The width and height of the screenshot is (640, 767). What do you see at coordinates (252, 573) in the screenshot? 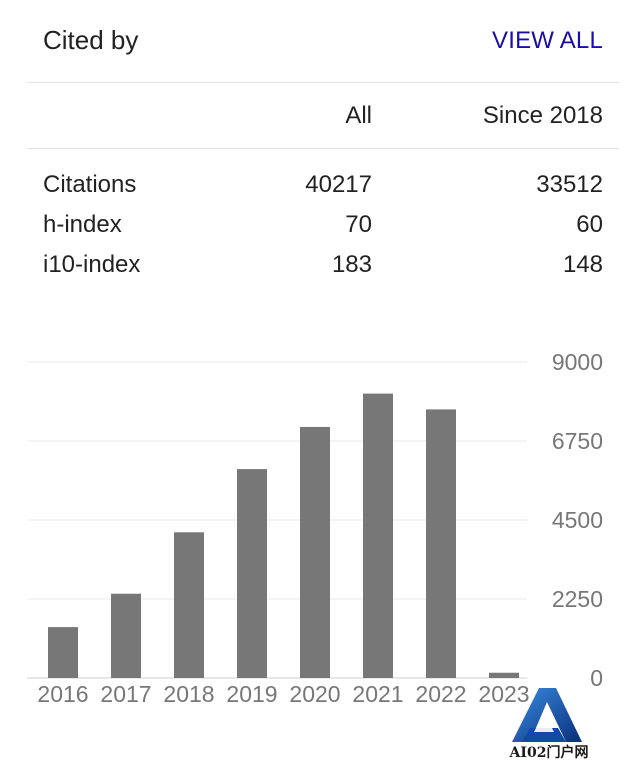
I see `bar-2019` at bounding box center [252, 573].